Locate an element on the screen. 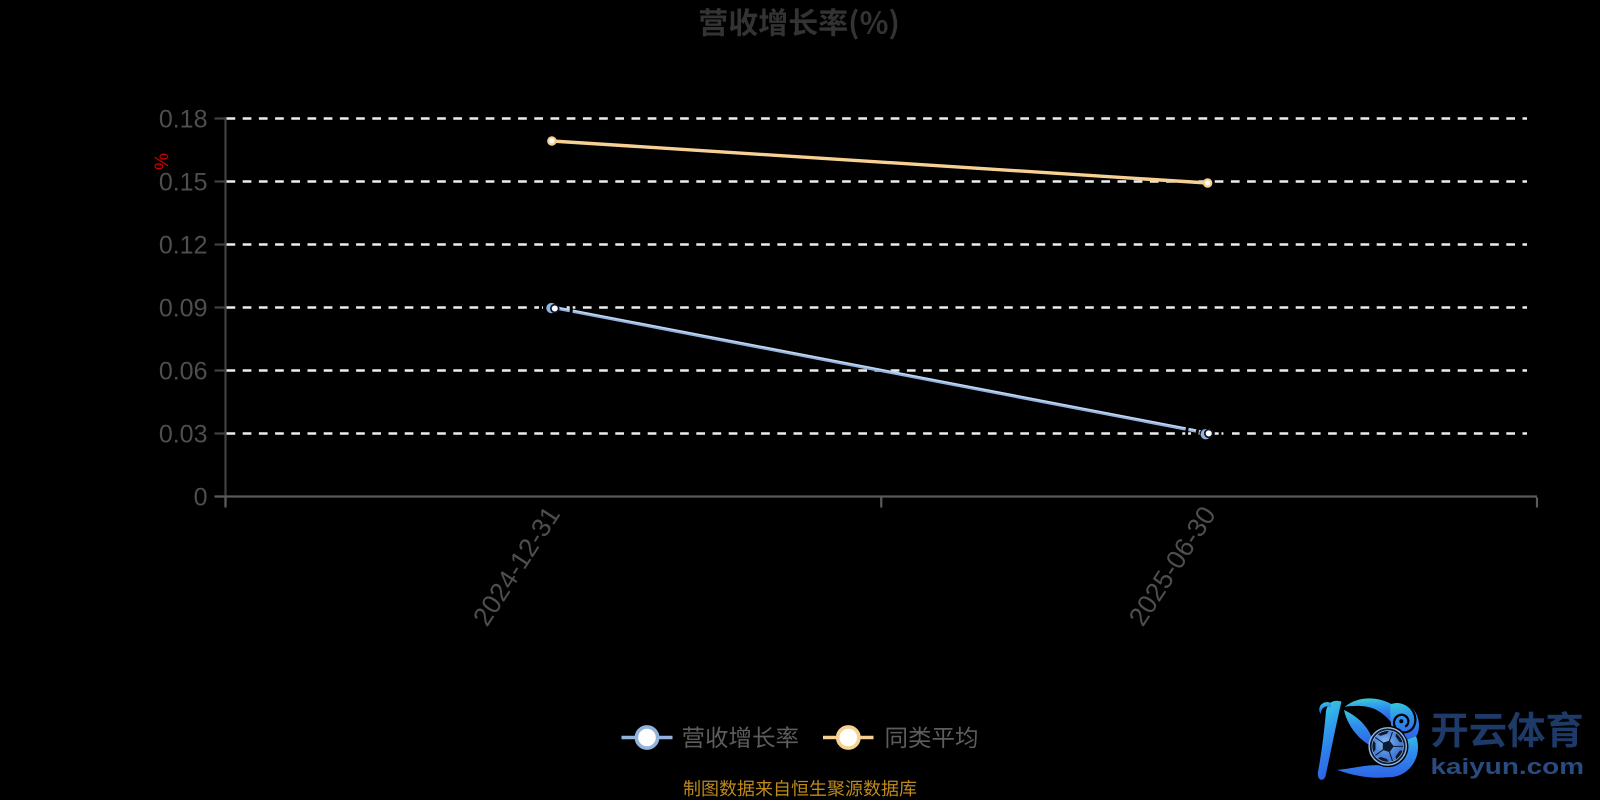 Image resolution: width=1600 pixels, height=800 pixels. ball-center-pentagon is located at coordinates (1388, 746).